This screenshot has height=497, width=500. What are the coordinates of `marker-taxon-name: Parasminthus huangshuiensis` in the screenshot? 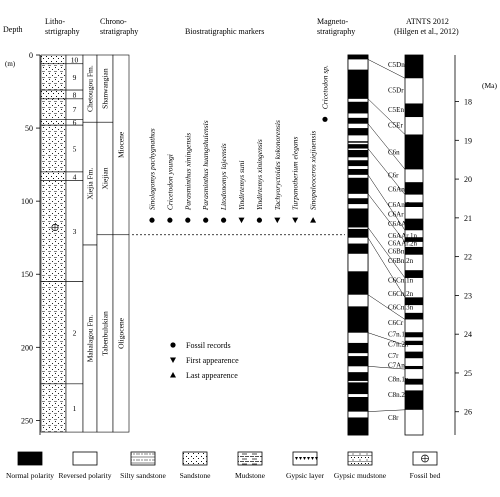 It's located at (205, 165).